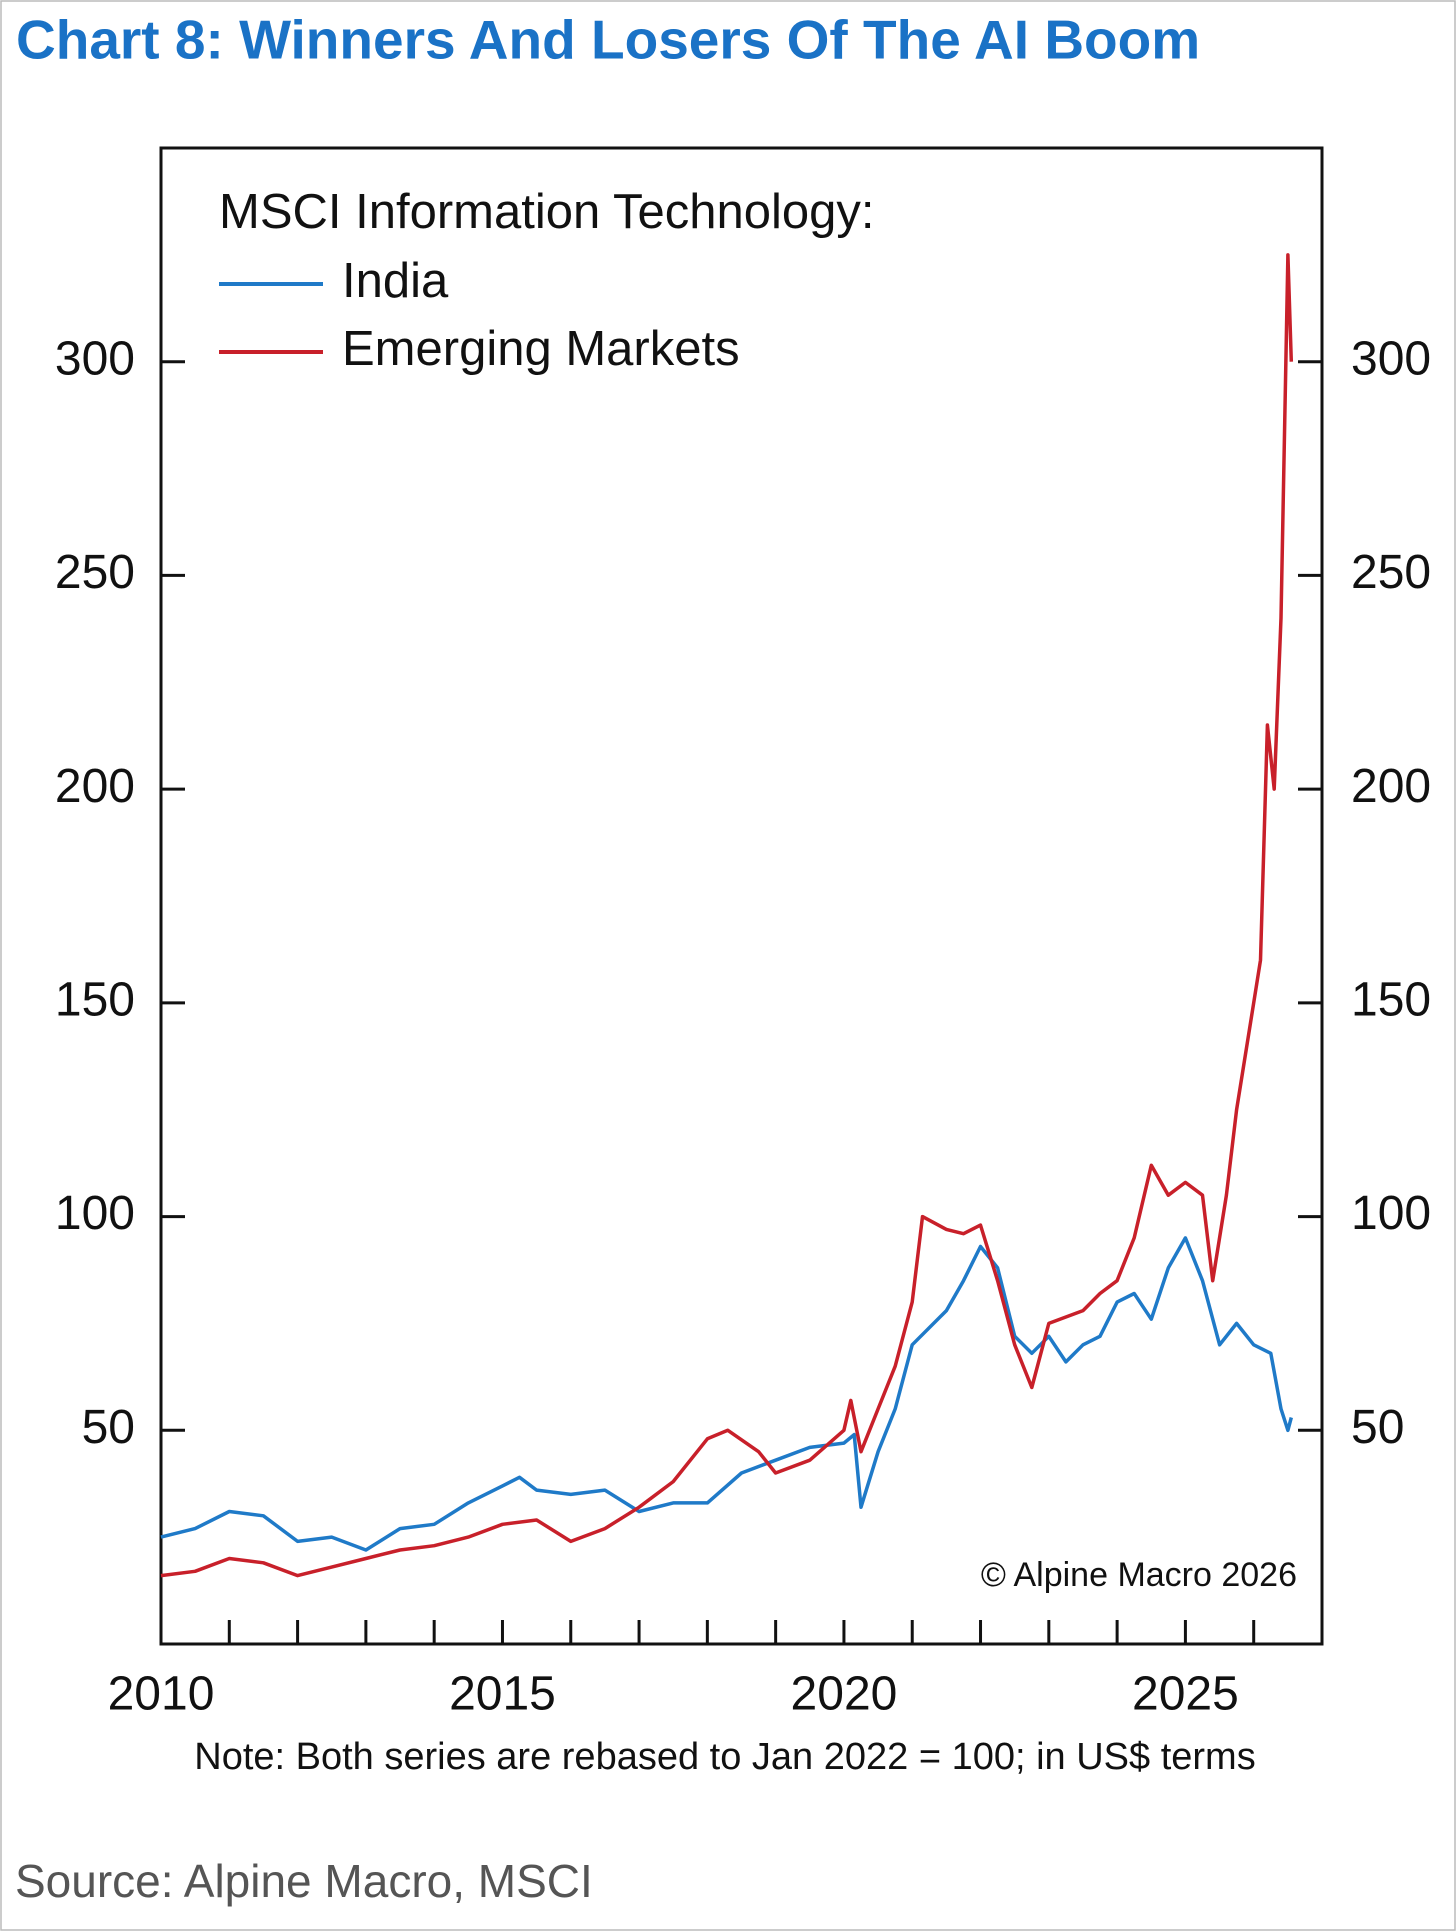  I want to click on y-tick-label: 200, so click(95, 786).